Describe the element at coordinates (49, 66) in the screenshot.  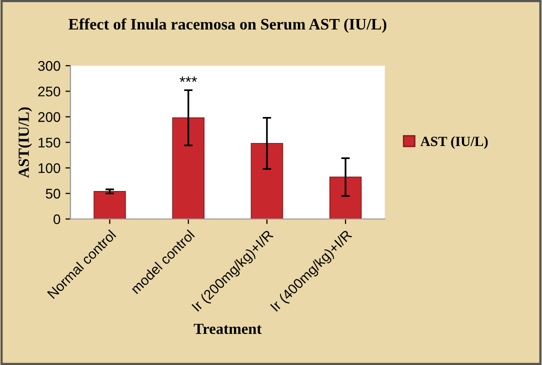
I see `y-tick-label: 300` at that location.